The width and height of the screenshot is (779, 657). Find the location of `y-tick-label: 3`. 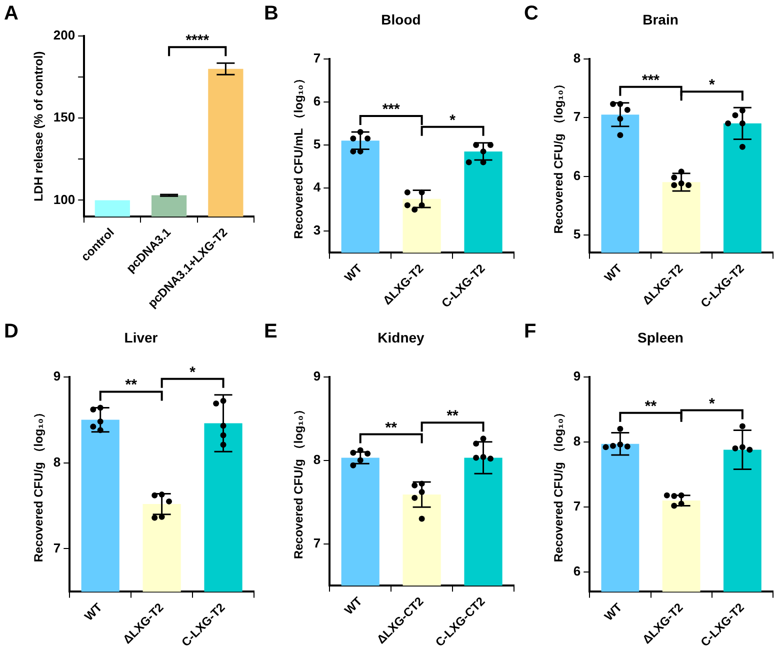

y-tick-label: 3 is located at coordinates (317, 230).